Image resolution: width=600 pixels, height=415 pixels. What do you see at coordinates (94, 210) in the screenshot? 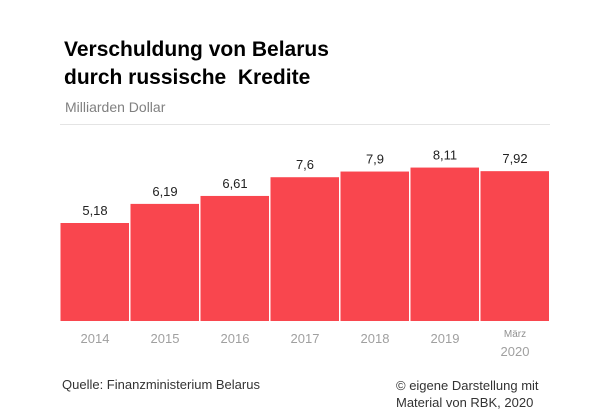
I see `value-label: 5,18` at bounding box center [94, 210].